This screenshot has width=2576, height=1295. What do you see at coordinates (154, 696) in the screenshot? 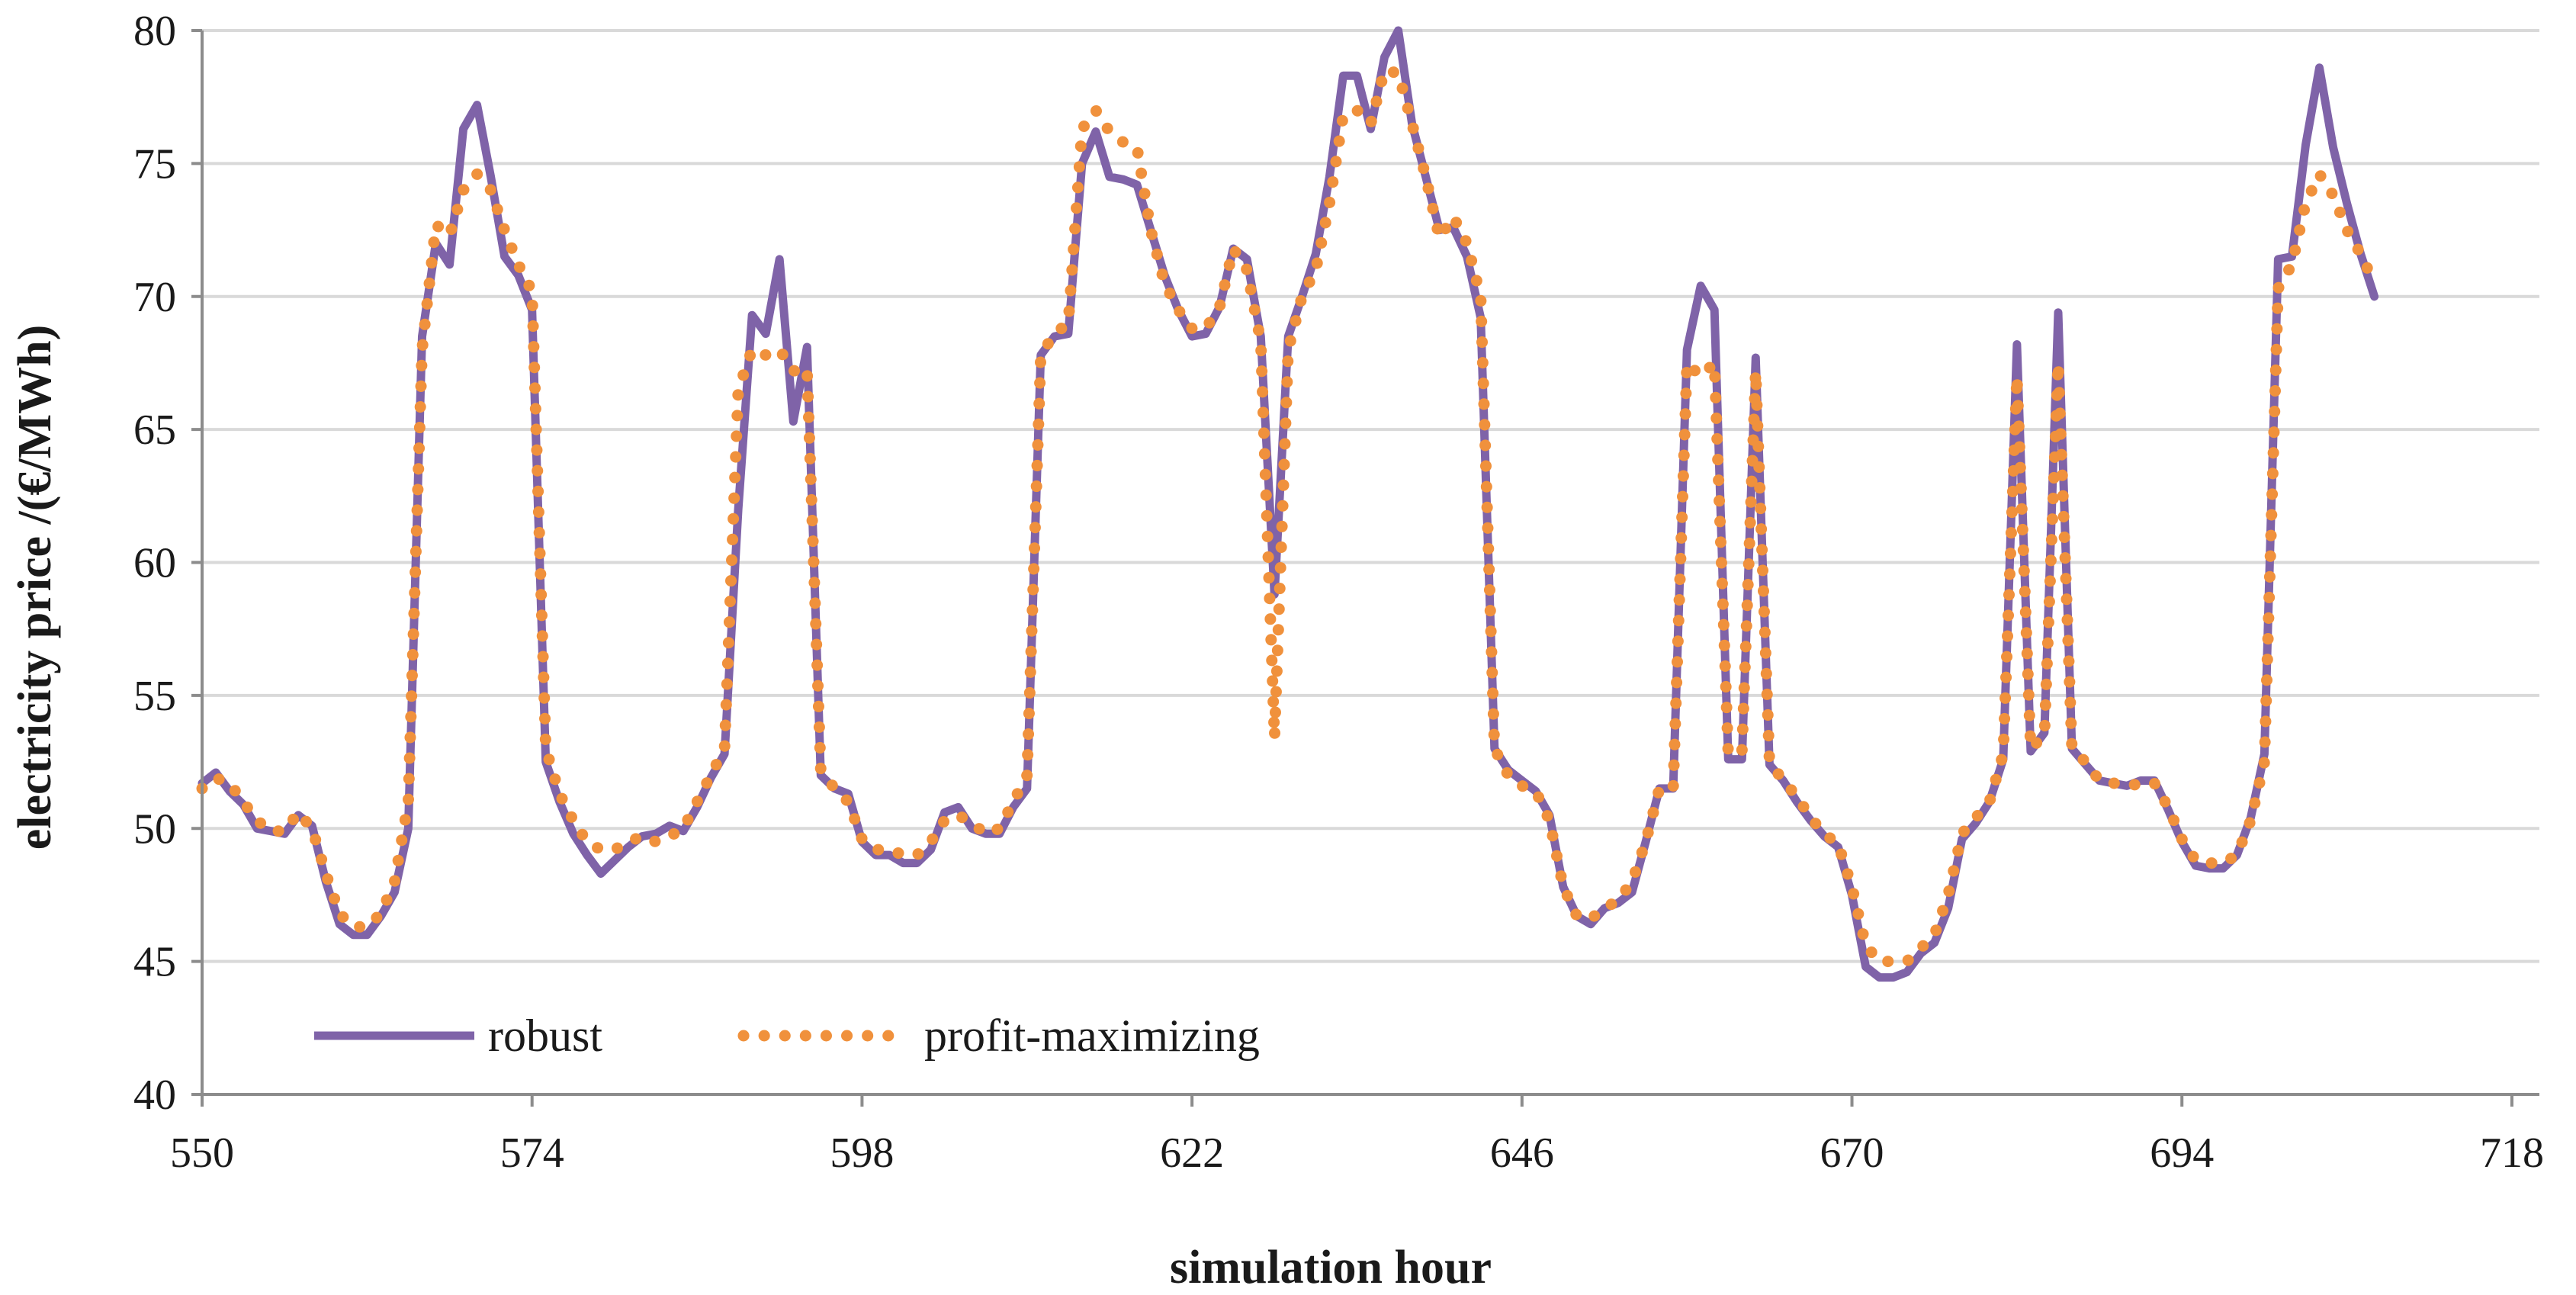
I see `y-tick-label: 55` at bounding box center [154, 696].